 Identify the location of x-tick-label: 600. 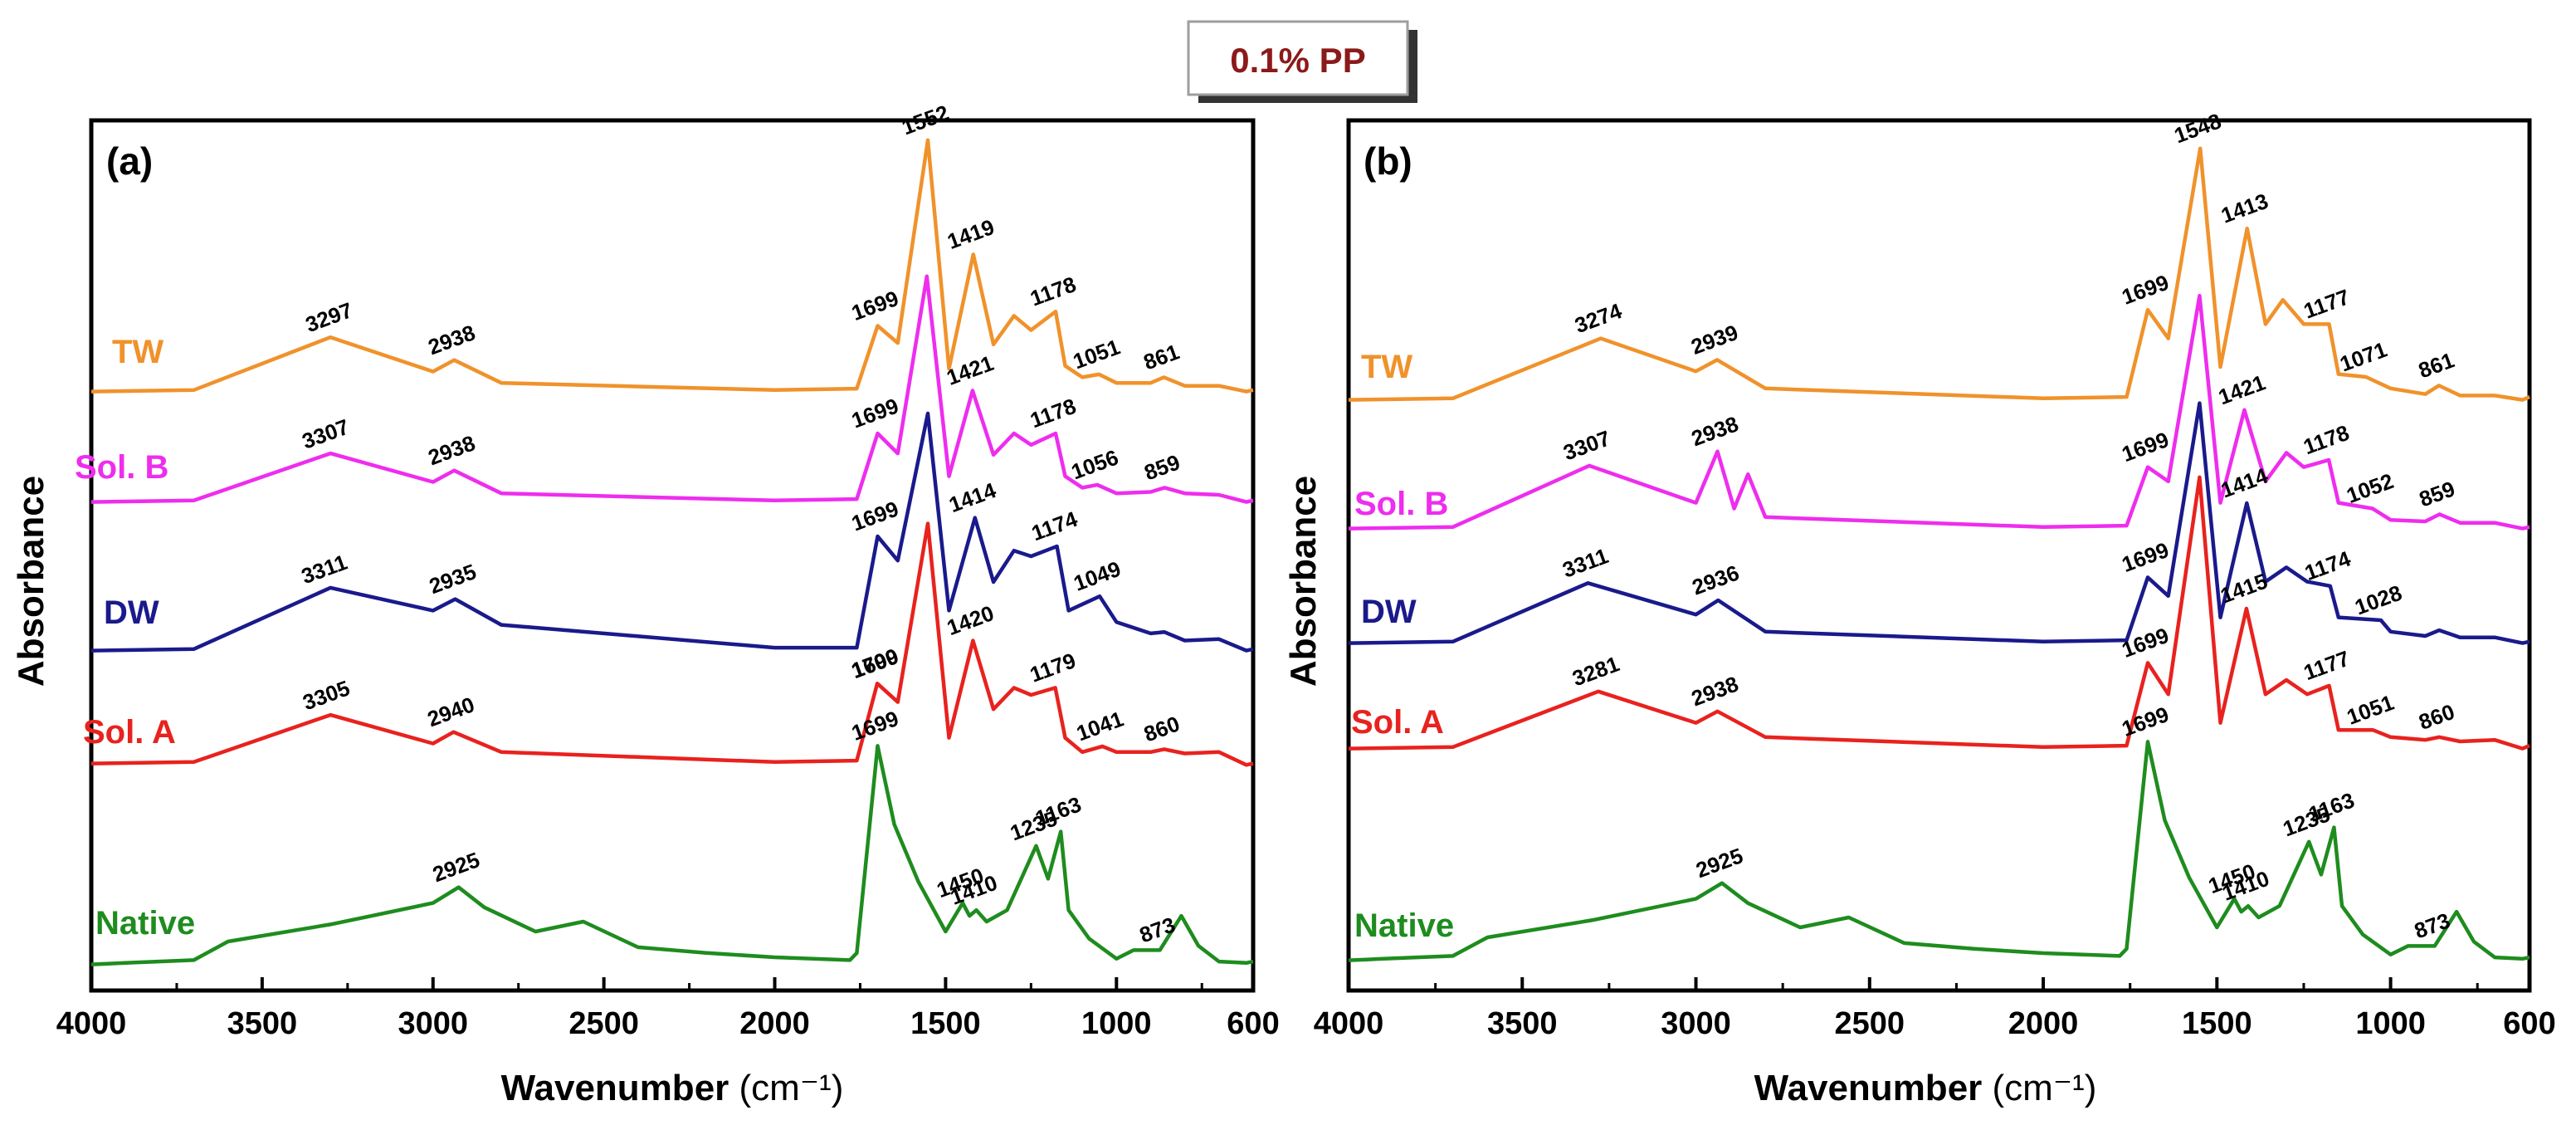
(2529, 1023).